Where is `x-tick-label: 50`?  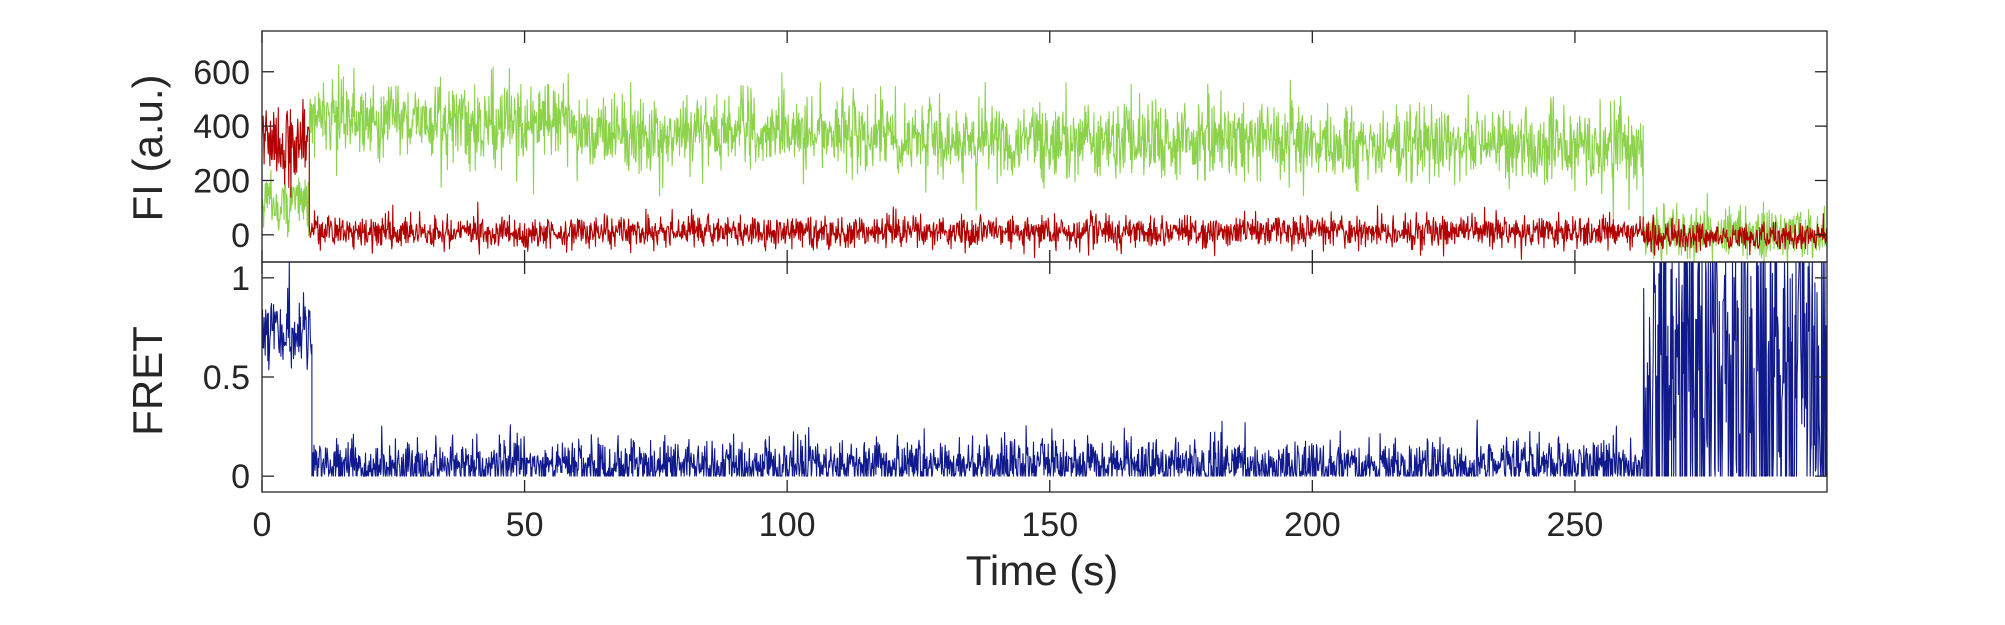 x-tick-label: 50 is located at coordinates (525, 525).